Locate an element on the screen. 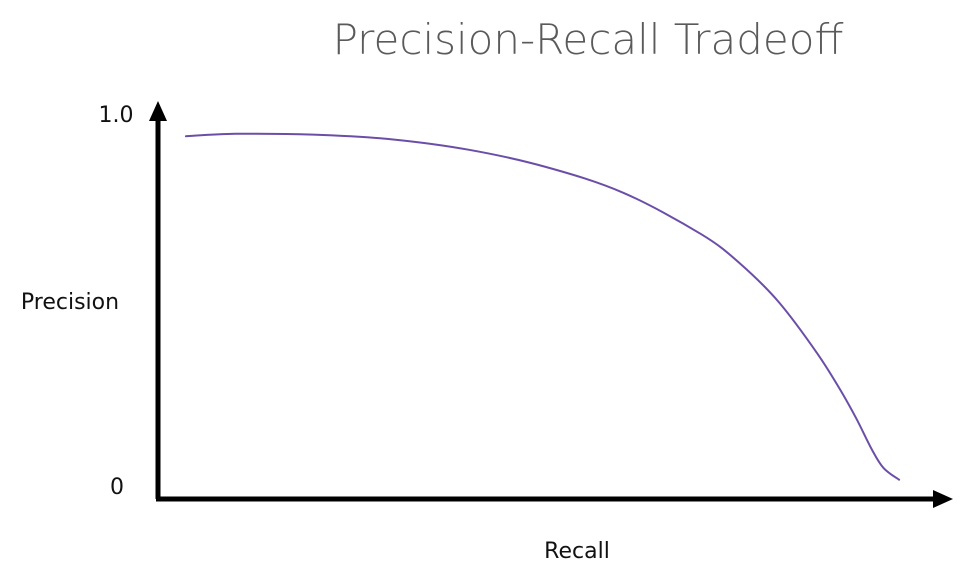  chart-title: Precision-Recall Tradeoff is located at coordinates (588, 39).